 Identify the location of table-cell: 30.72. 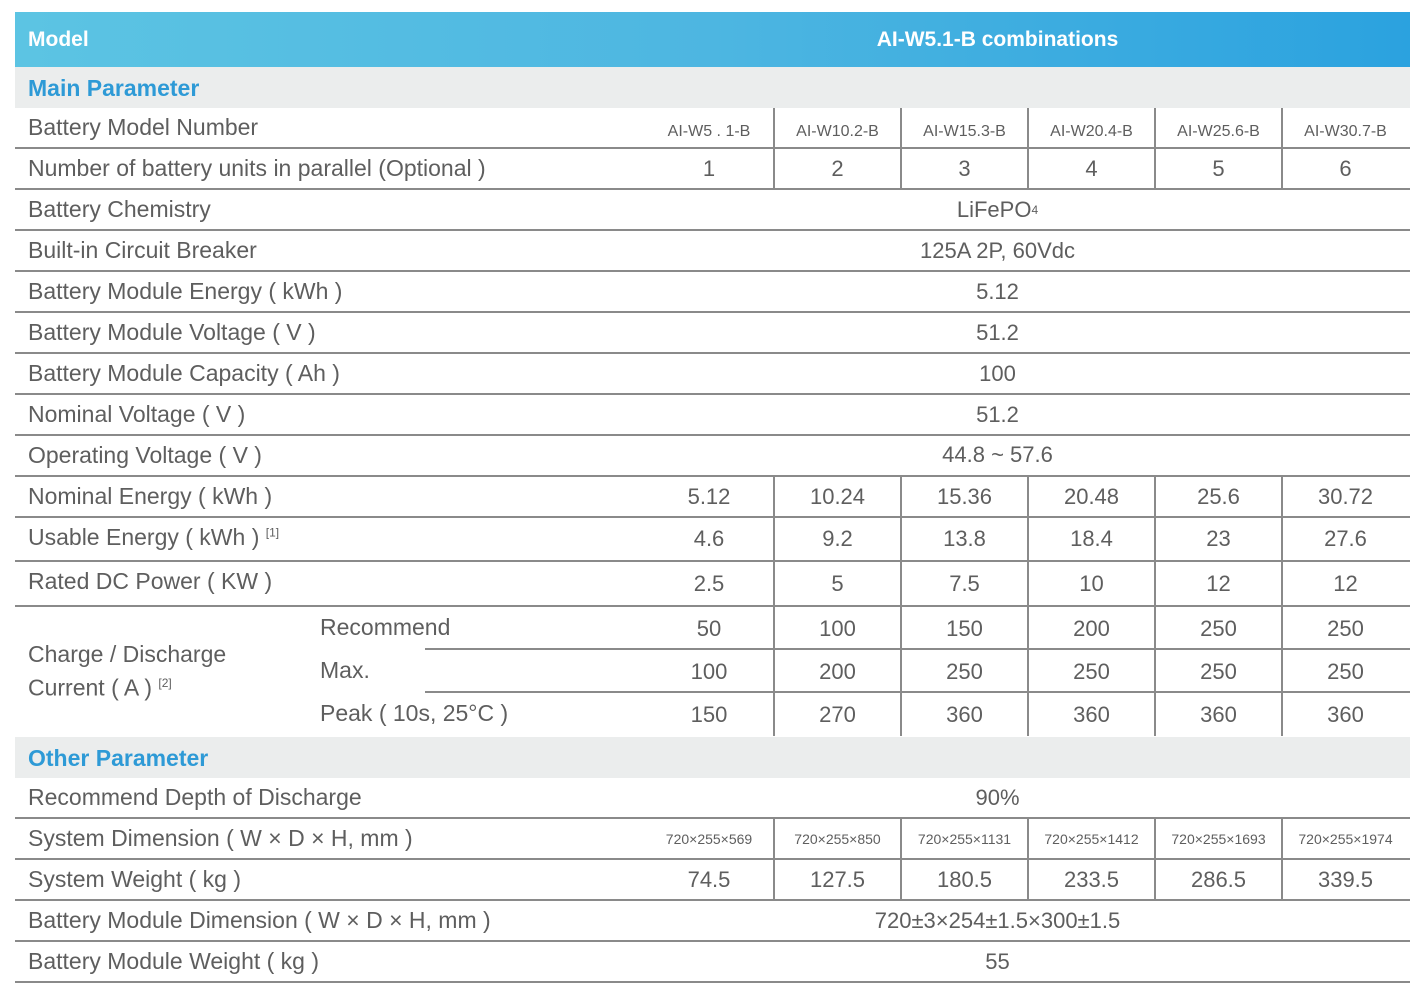
(1344, 496).